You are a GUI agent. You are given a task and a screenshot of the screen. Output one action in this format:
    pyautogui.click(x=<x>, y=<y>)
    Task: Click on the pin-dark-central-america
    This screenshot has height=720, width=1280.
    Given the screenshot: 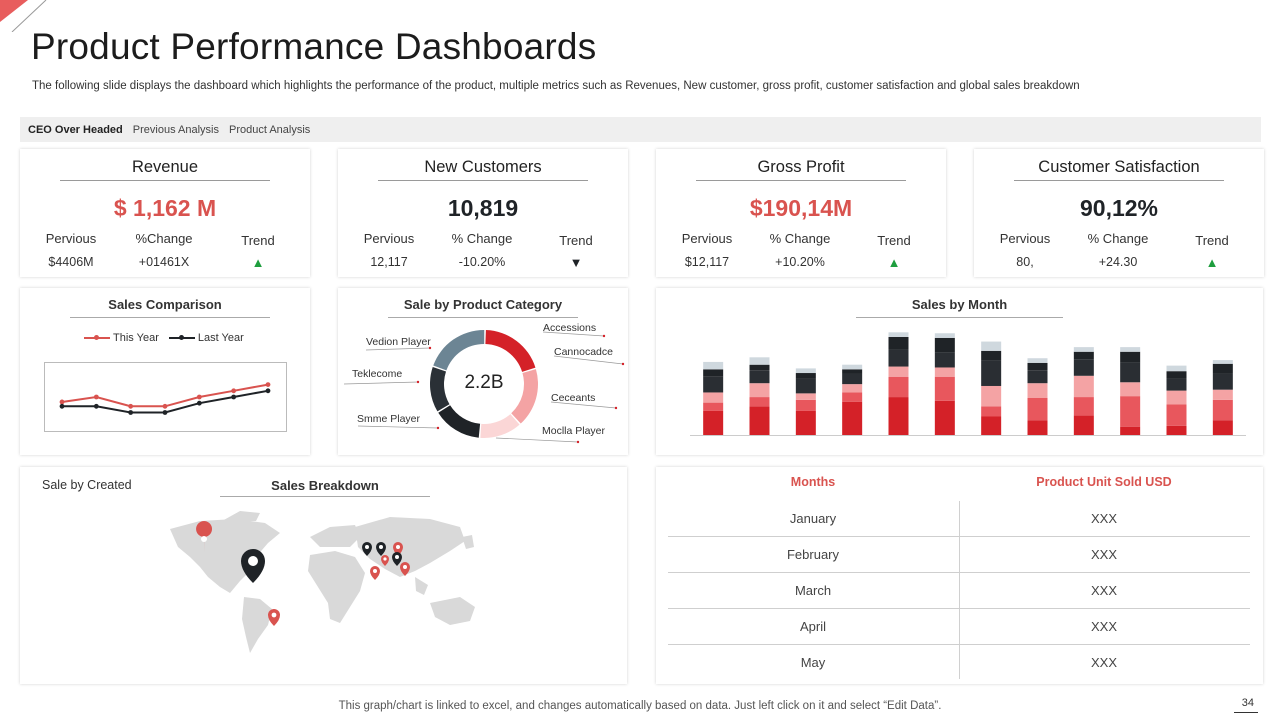 What is the action you would take?
    pyautogui.click(x=253, y=566)
    